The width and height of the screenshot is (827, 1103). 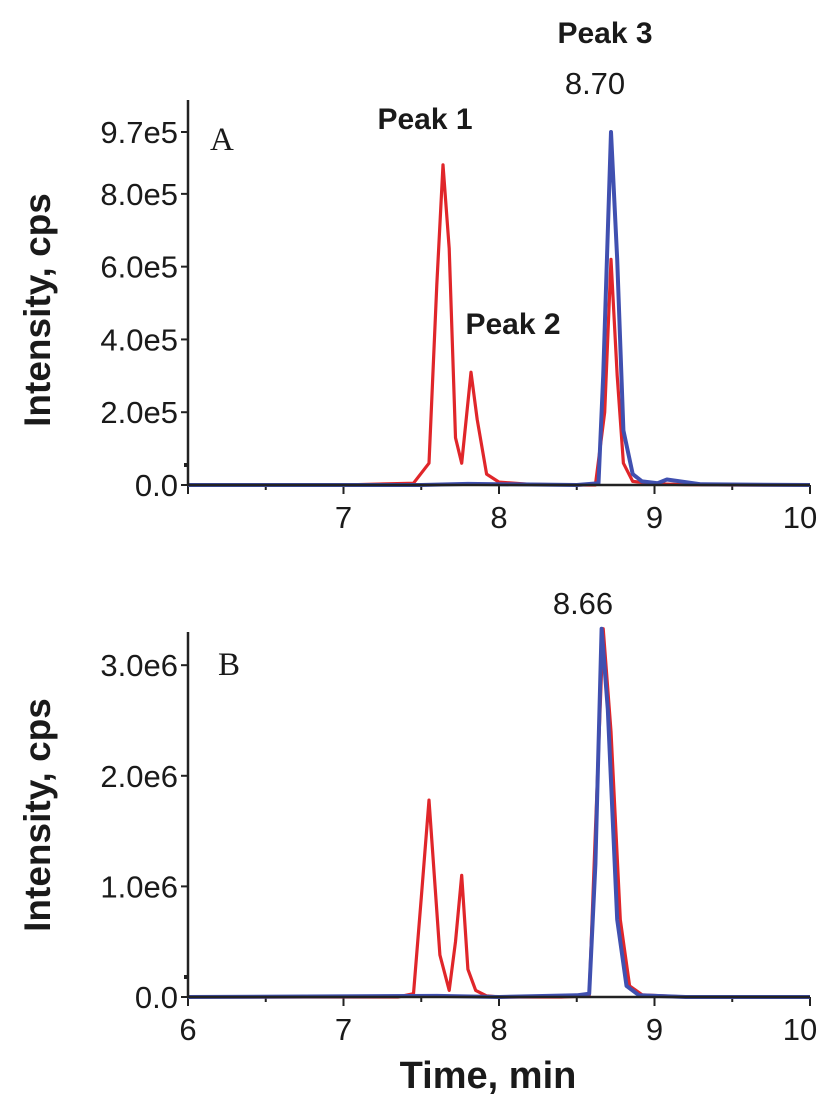 What do you see at coordinates (187, 1029) in the screenshot?
I see `x-tick-label: 6` at bounding box center [187, 1029].